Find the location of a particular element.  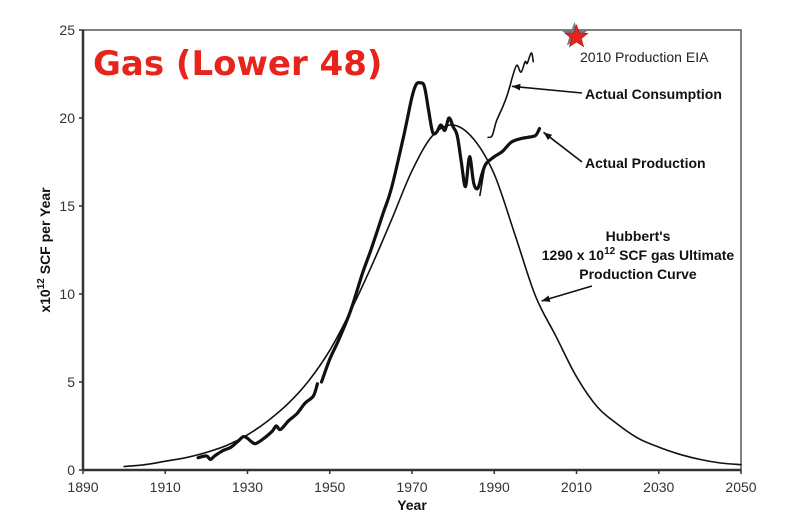

y-axis-title: x1012 SCF per Year is located at coordinates (44, 250).